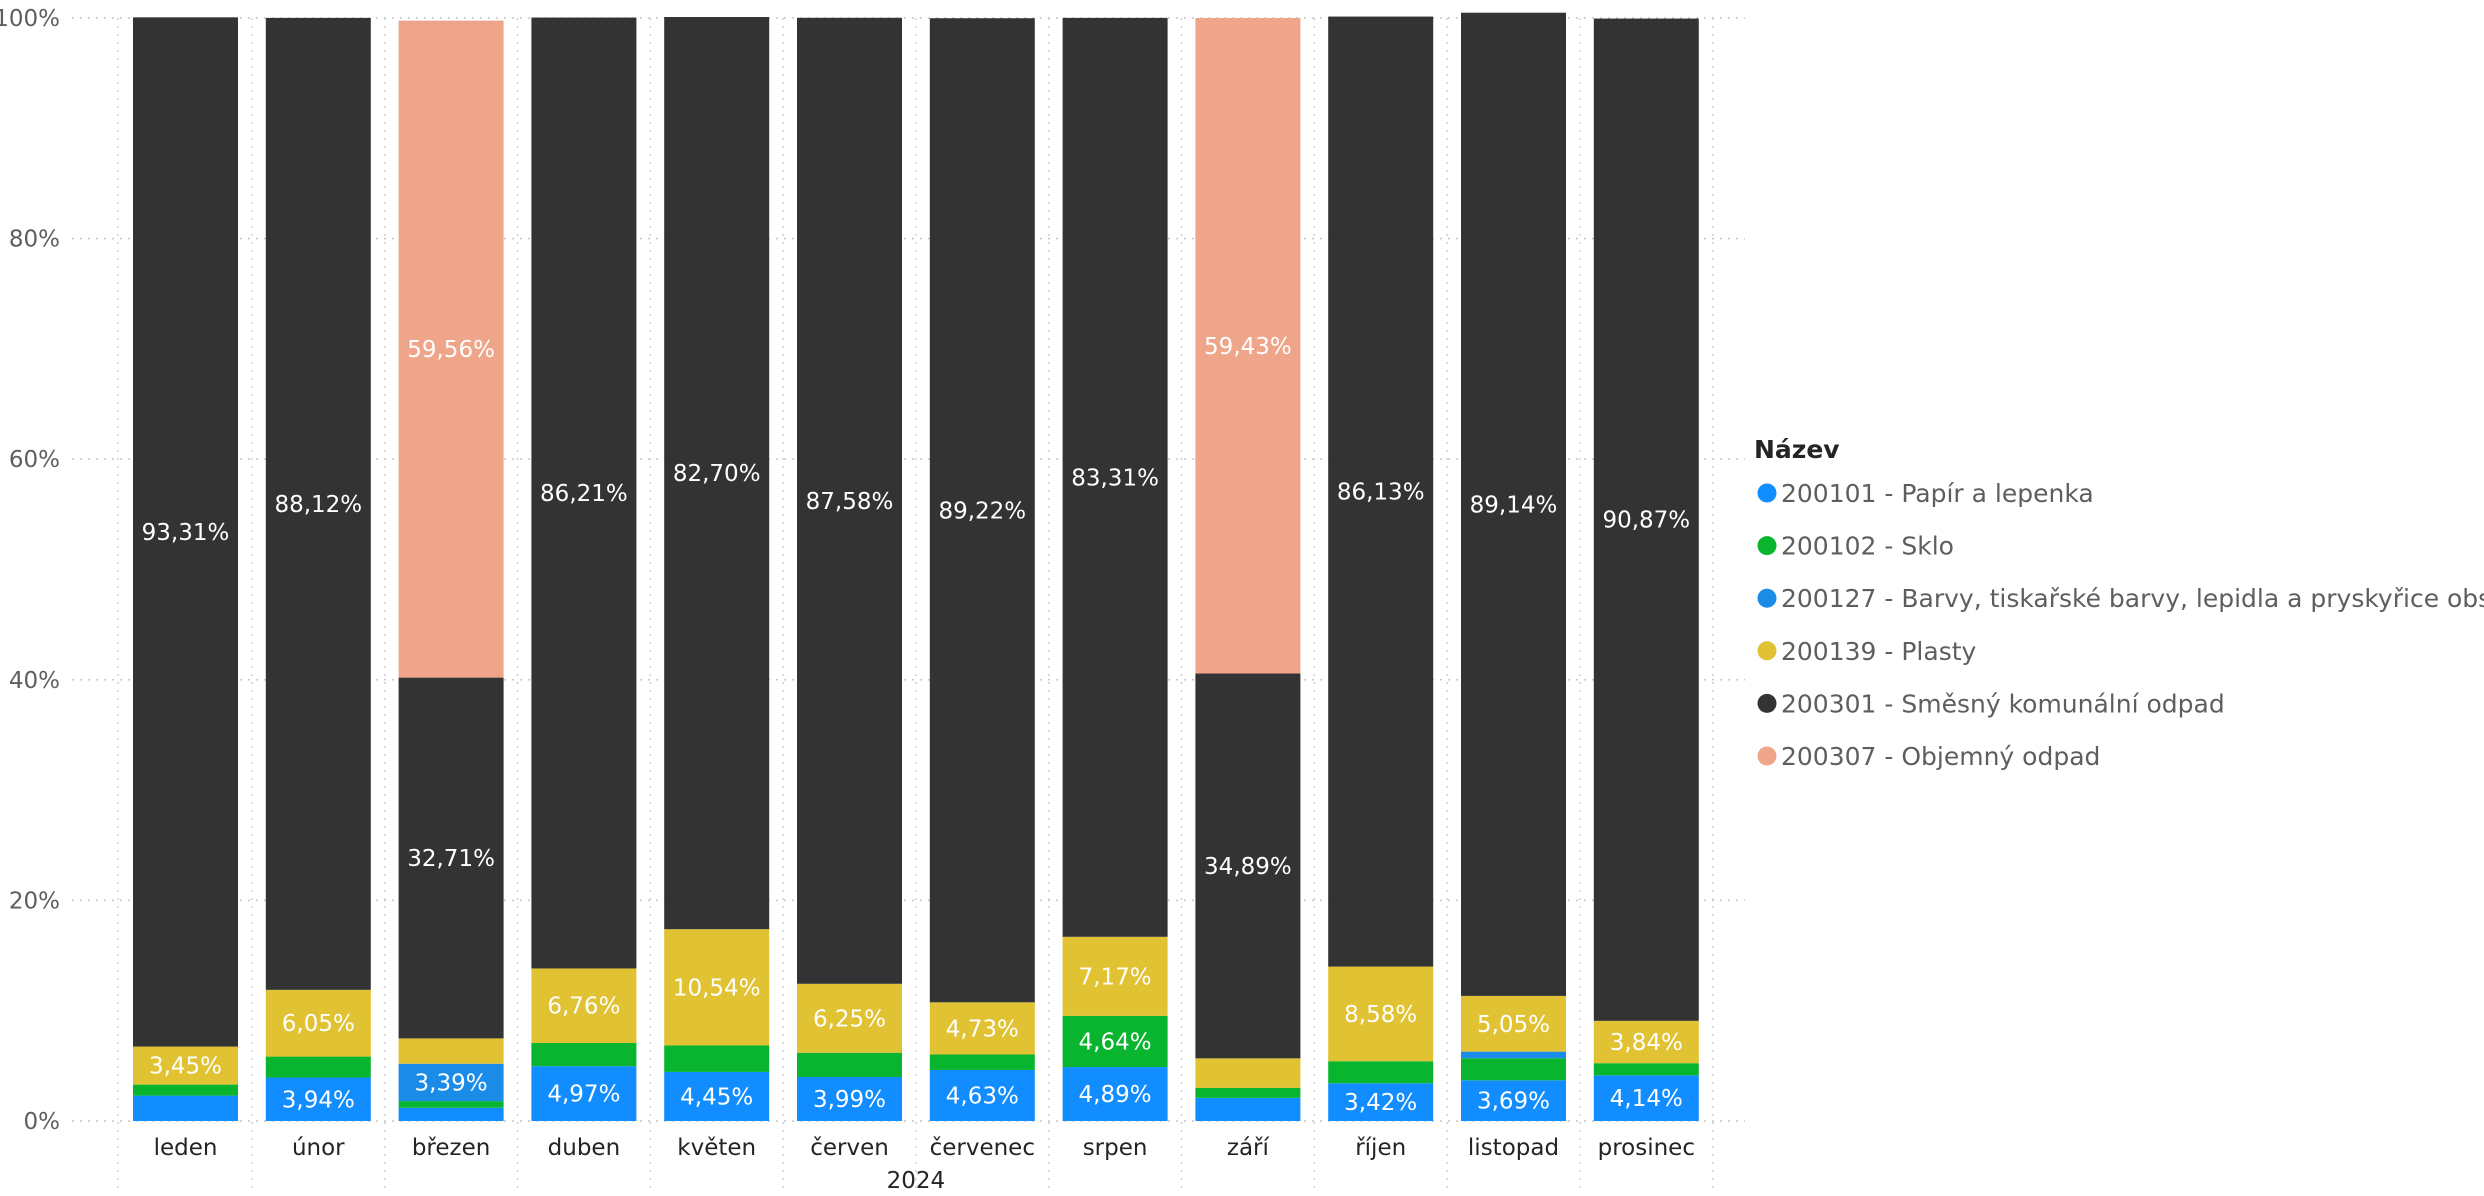 The height and width of the screenshot is (1196, 2484). I want to click on data-label: 88,12%, so click(318, 505).